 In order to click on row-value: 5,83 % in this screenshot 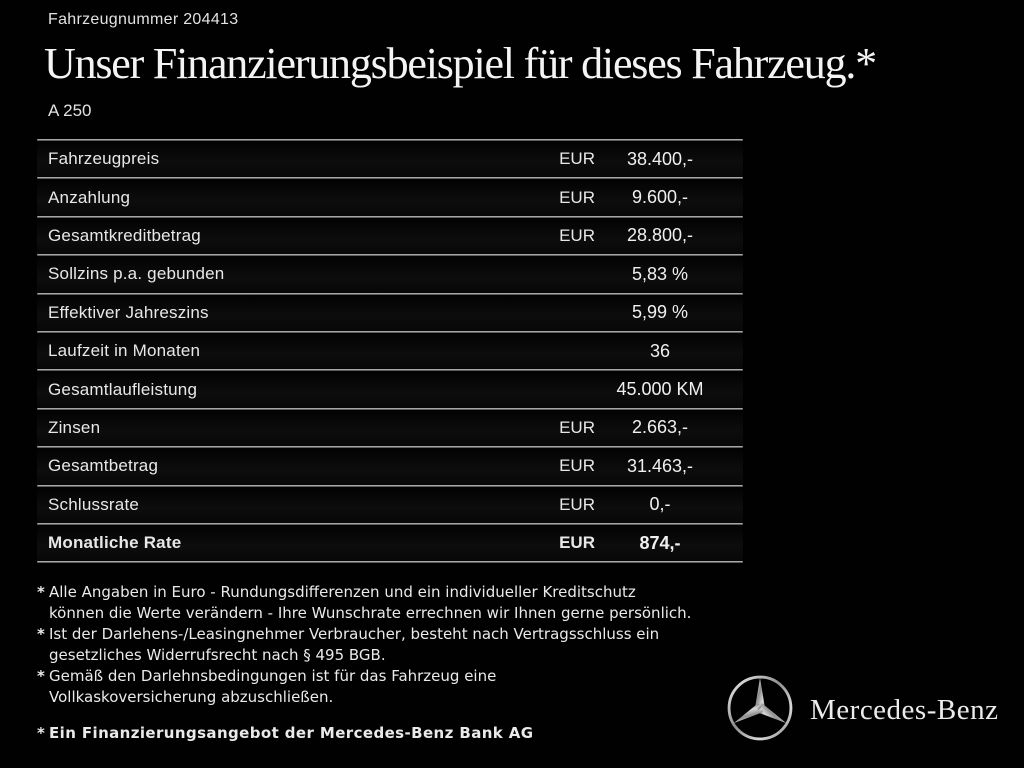, I will do `click(660, 273)`.